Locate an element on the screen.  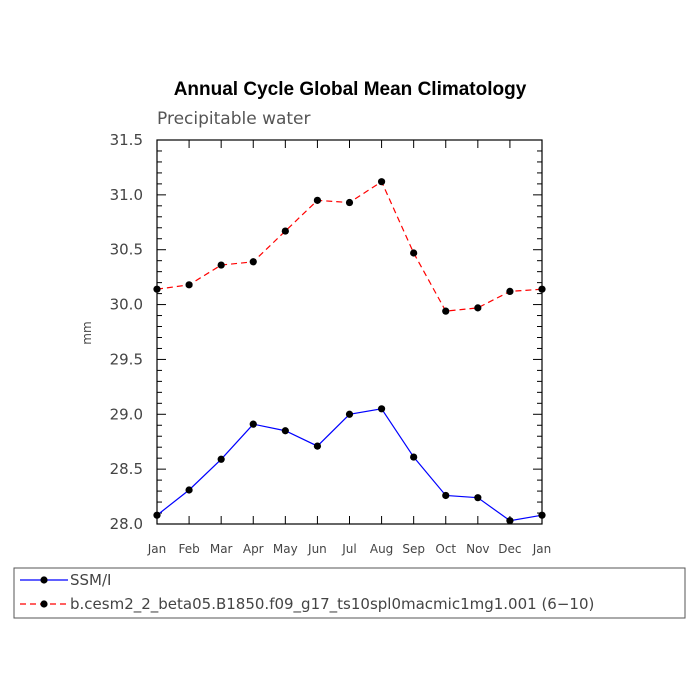
x-tick-label: Feb is located at coordinates (188, 549).